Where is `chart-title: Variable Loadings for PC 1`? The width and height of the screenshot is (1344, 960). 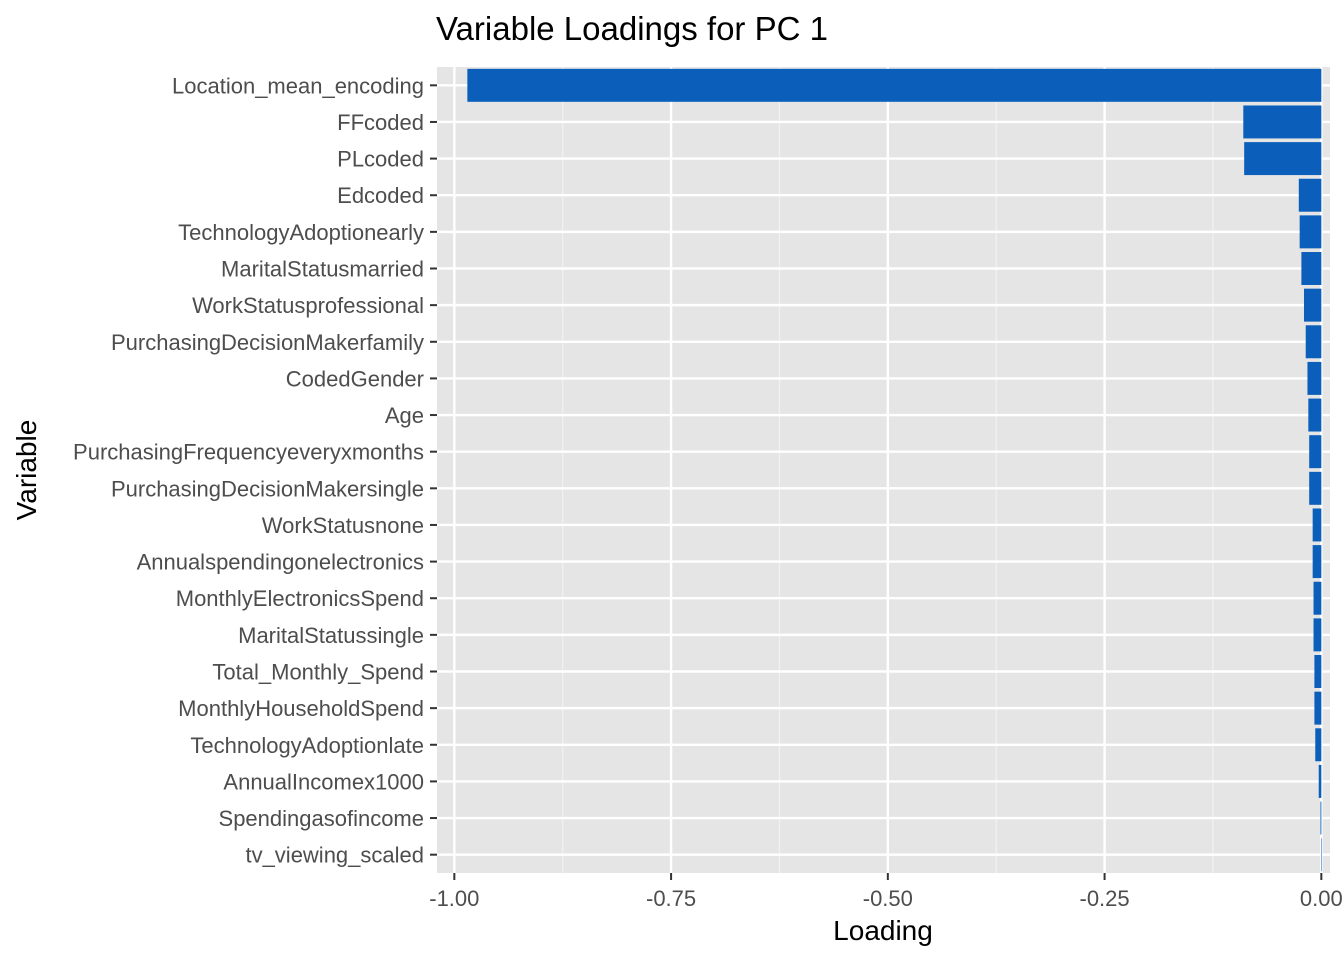 chart-title: Variable Loadings for PC 1 is located at coordinates (632, 28).